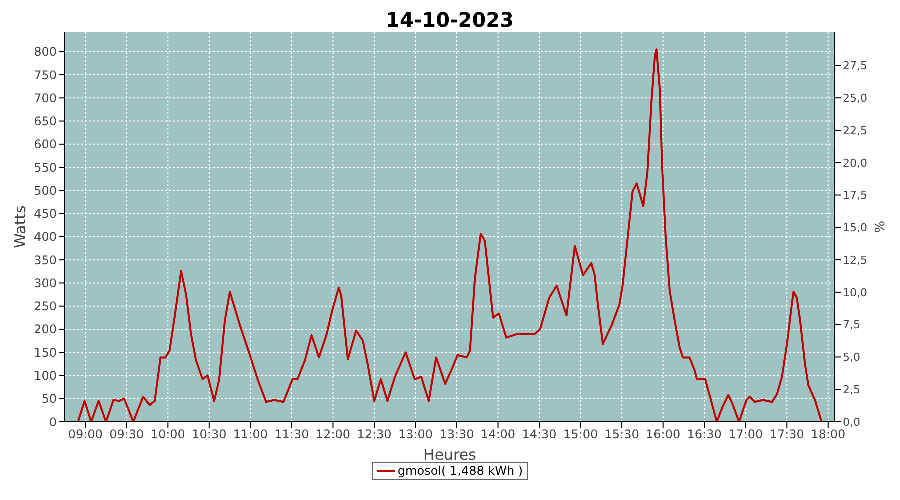  I want to click on y2-tick-label: 27,5, so click(855, 66).